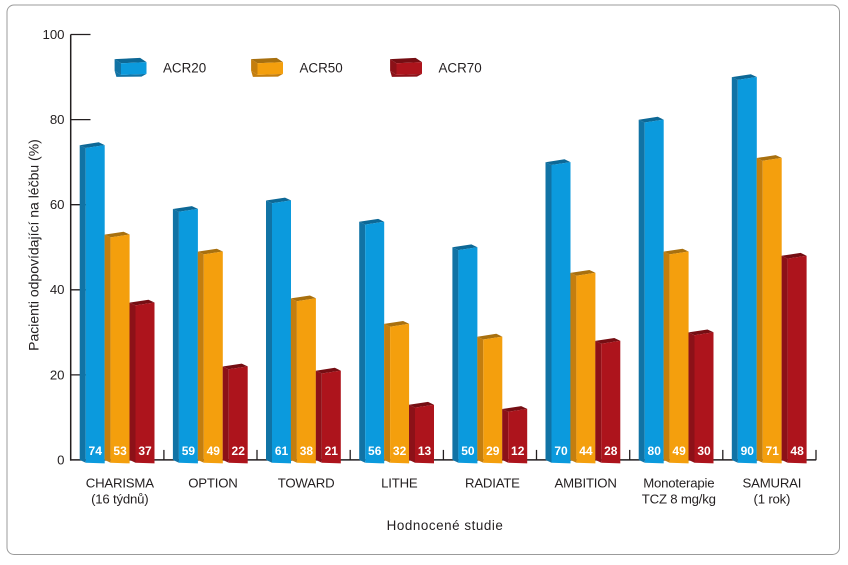 The height and width of the screenshot is (565, 848). What do you see at coordinates (493, 451) in the screenshot?
I see `svg-text: 29` at bounding box center [493, 451].